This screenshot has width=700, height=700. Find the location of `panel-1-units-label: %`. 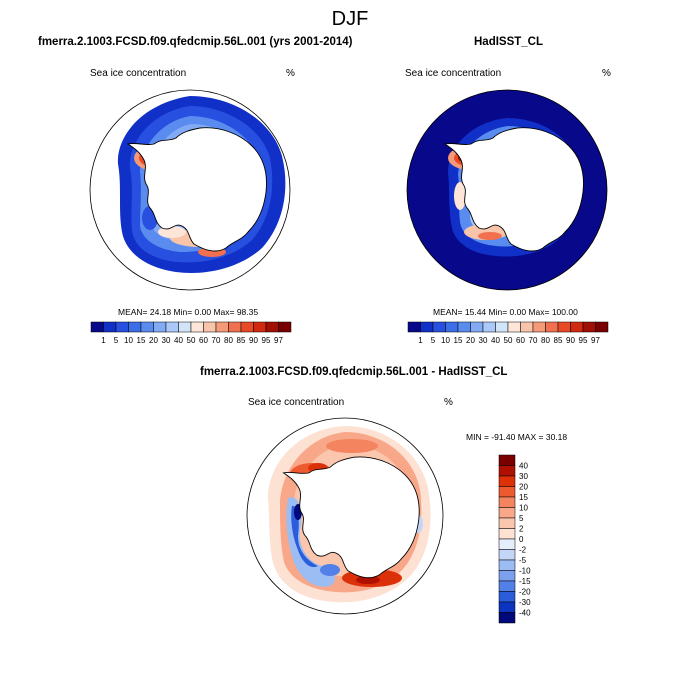

panel-1-units-label: % is located at coordinates (290, 73).